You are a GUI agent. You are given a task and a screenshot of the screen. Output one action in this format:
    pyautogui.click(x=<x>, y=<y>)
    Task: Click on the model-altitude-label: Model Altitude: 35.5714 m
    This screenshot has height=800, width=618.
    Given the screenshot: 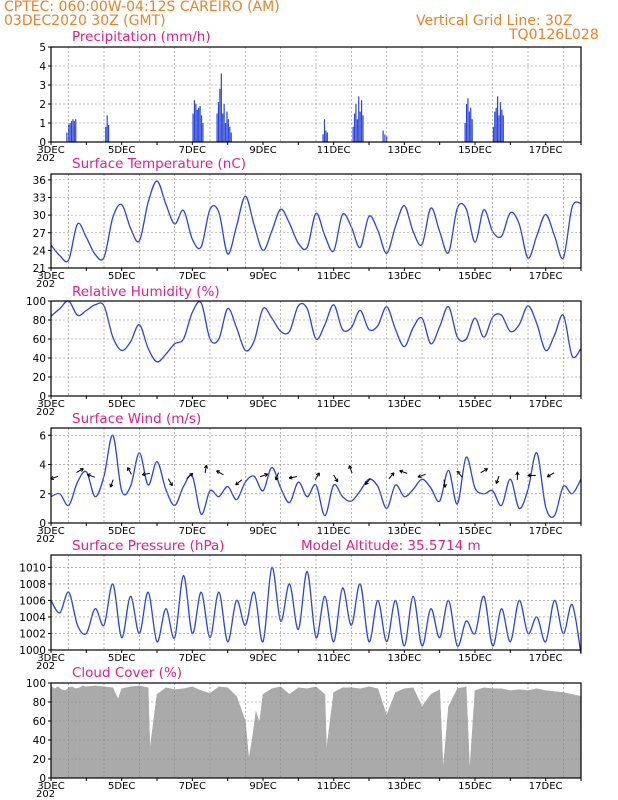 What is the action you would take?
    pyautogui.click(x=391, y=546)
    